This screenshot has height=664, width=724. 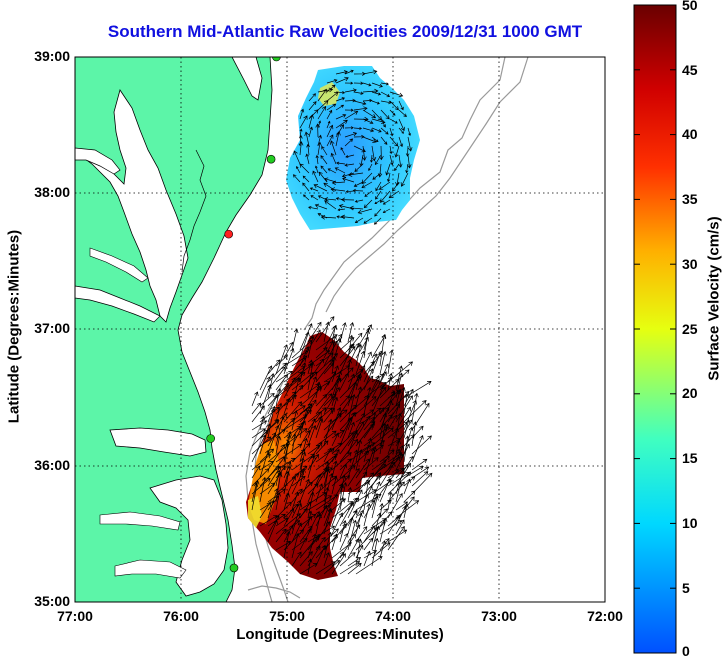 What do you see at coordinates (690, 458) in the screenshot?
I see `colorbar-tick-label: 15` at bounding box center [690, 458].